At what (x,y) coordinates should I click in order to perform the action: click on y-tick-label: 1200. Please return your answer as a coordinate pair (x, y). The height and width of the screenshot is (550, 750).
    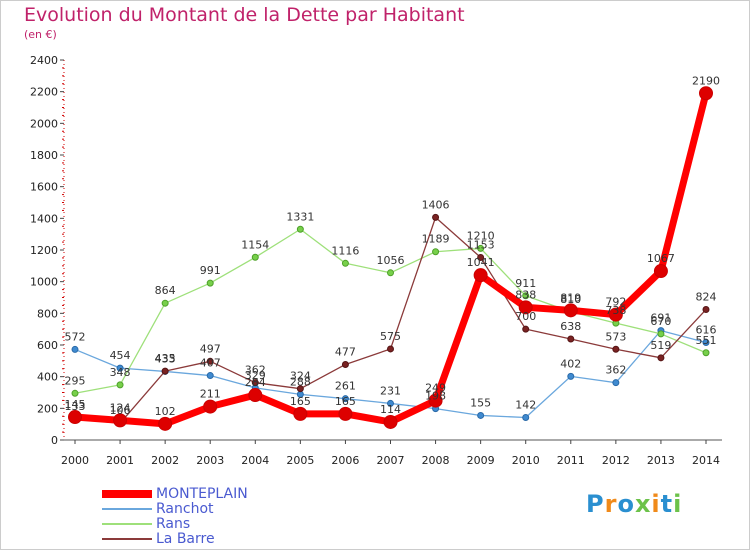
    Looking at the image, I should click on (44, 250).